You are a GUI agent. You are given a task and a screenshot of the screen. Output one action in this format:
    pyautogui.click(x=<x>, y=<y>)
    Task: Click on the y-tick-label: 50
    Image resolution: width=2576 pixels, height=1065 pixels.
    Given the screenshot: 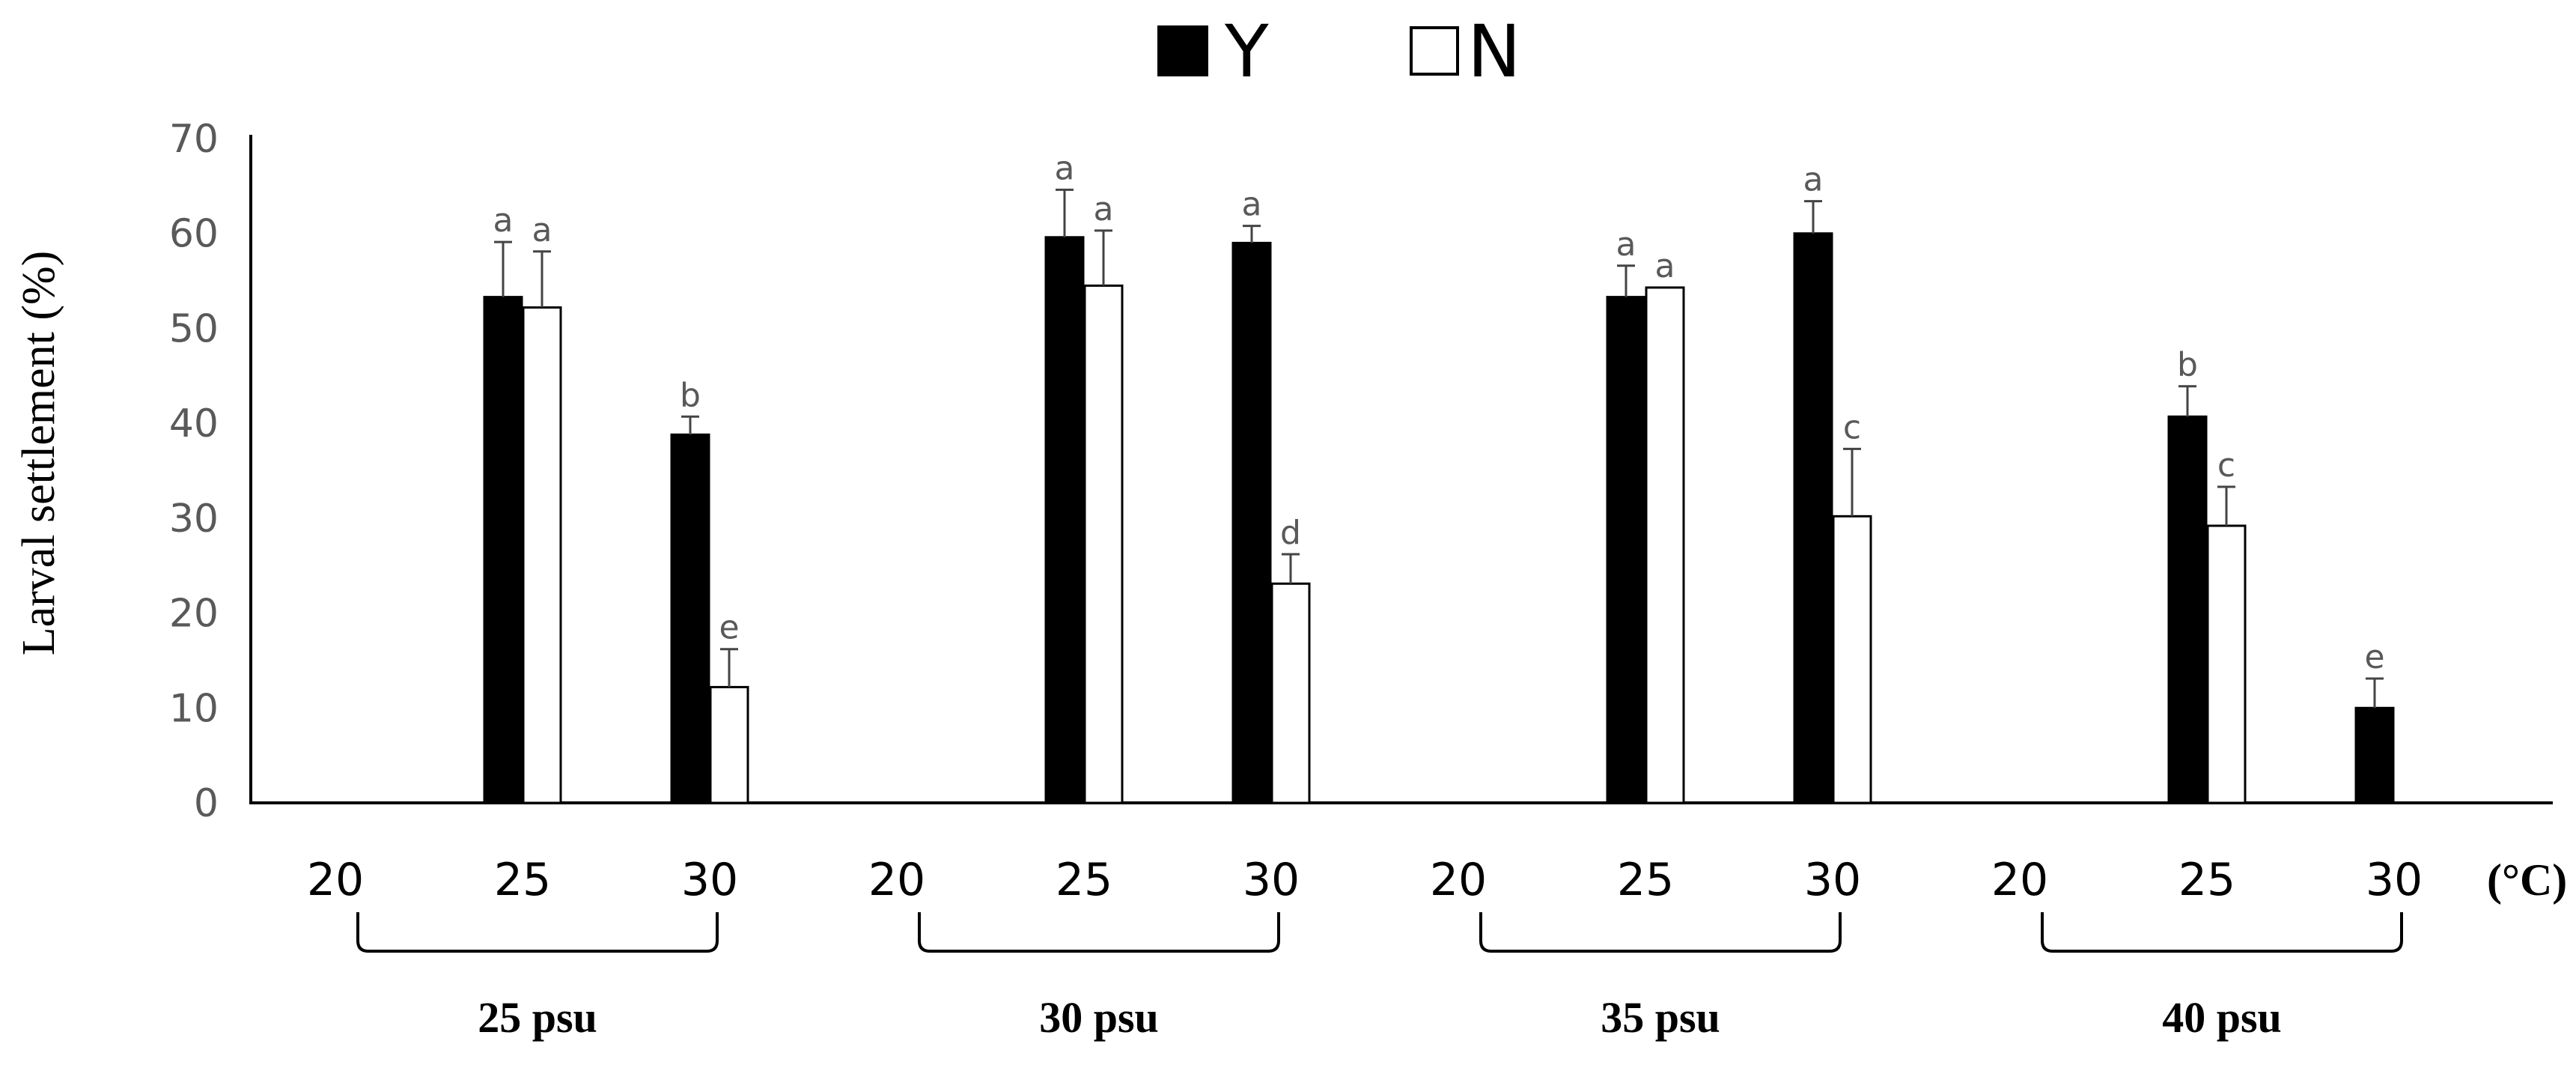 What is the action you would take?
    pyautogui.click(x=194, y=328)
    